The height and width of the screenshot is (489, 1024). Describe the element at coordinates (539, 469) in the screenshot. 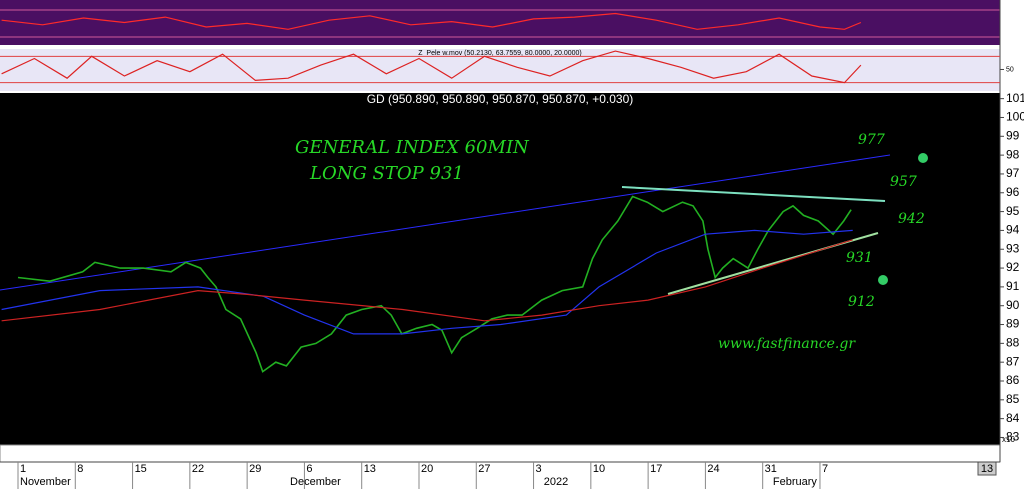

I see `x-tick-label: 3` at that location.